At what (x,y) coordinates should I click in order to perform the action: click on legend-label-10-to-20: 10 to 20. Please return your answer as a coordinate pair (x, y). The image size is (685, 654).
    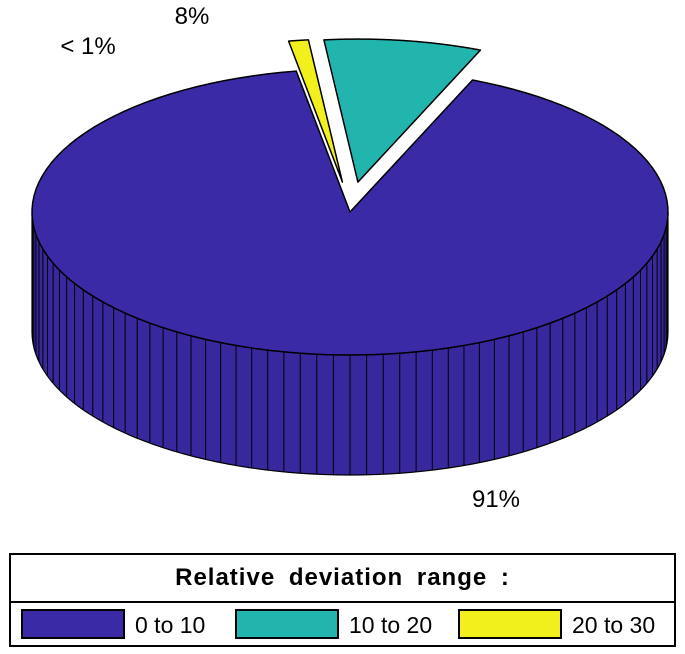
    Looking at the image, I should click on (391, 625).